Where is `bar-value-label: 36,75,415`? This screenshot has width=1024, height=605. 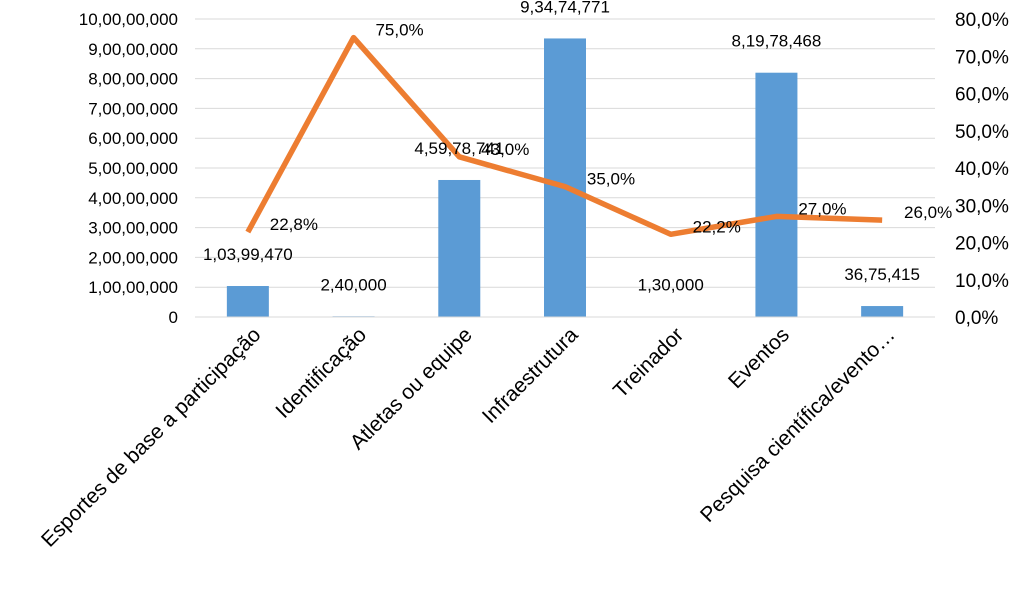 bar-value-label: 36,75,415 is located at coordinates (882, 274).